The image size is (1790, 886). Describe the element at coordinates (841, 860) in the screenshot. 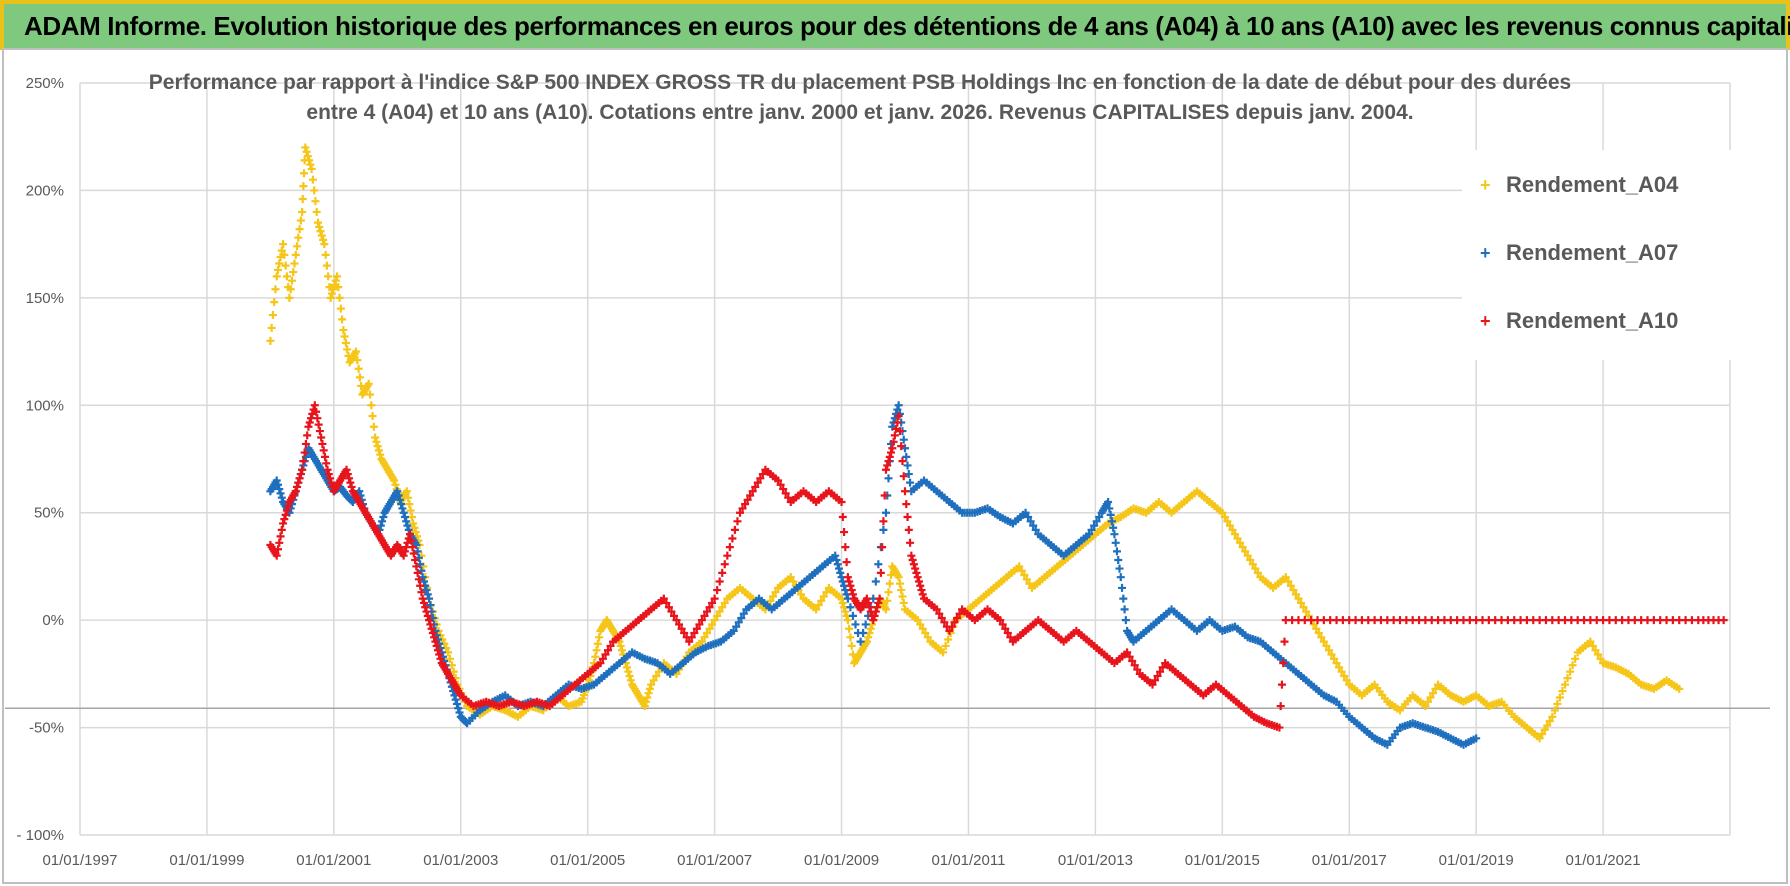

I see `x-tick-label: 01/01/2009` at that location.